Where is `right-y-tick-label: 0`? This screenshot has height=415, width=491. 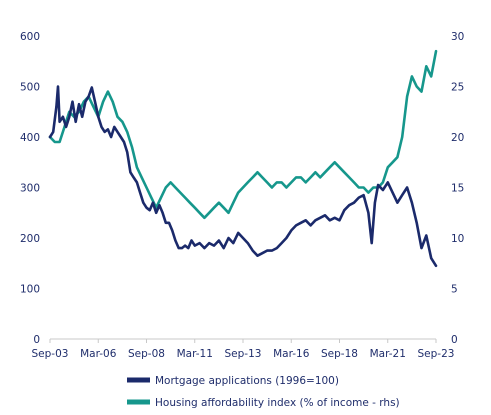 right-y-tick-label: 0 is located at coordinates (454, 340).